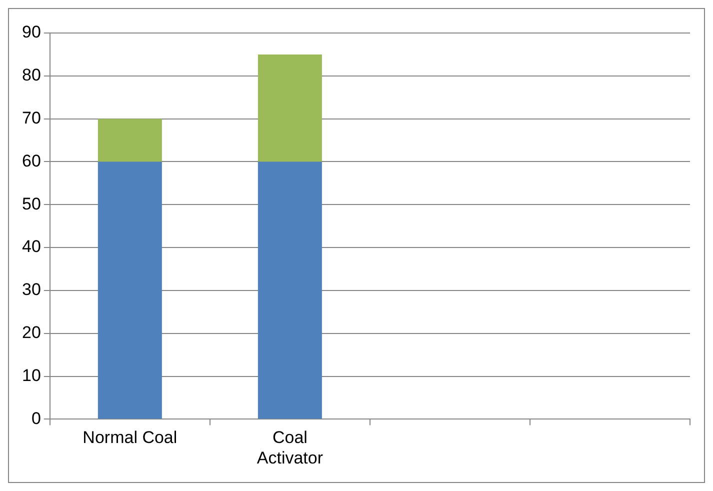 Image resolution: width=713 pixels, height=491 pixels. Describe the element at coordinates (31, 75) in the screenshot. I see `y-tick-label: 80` at that location.